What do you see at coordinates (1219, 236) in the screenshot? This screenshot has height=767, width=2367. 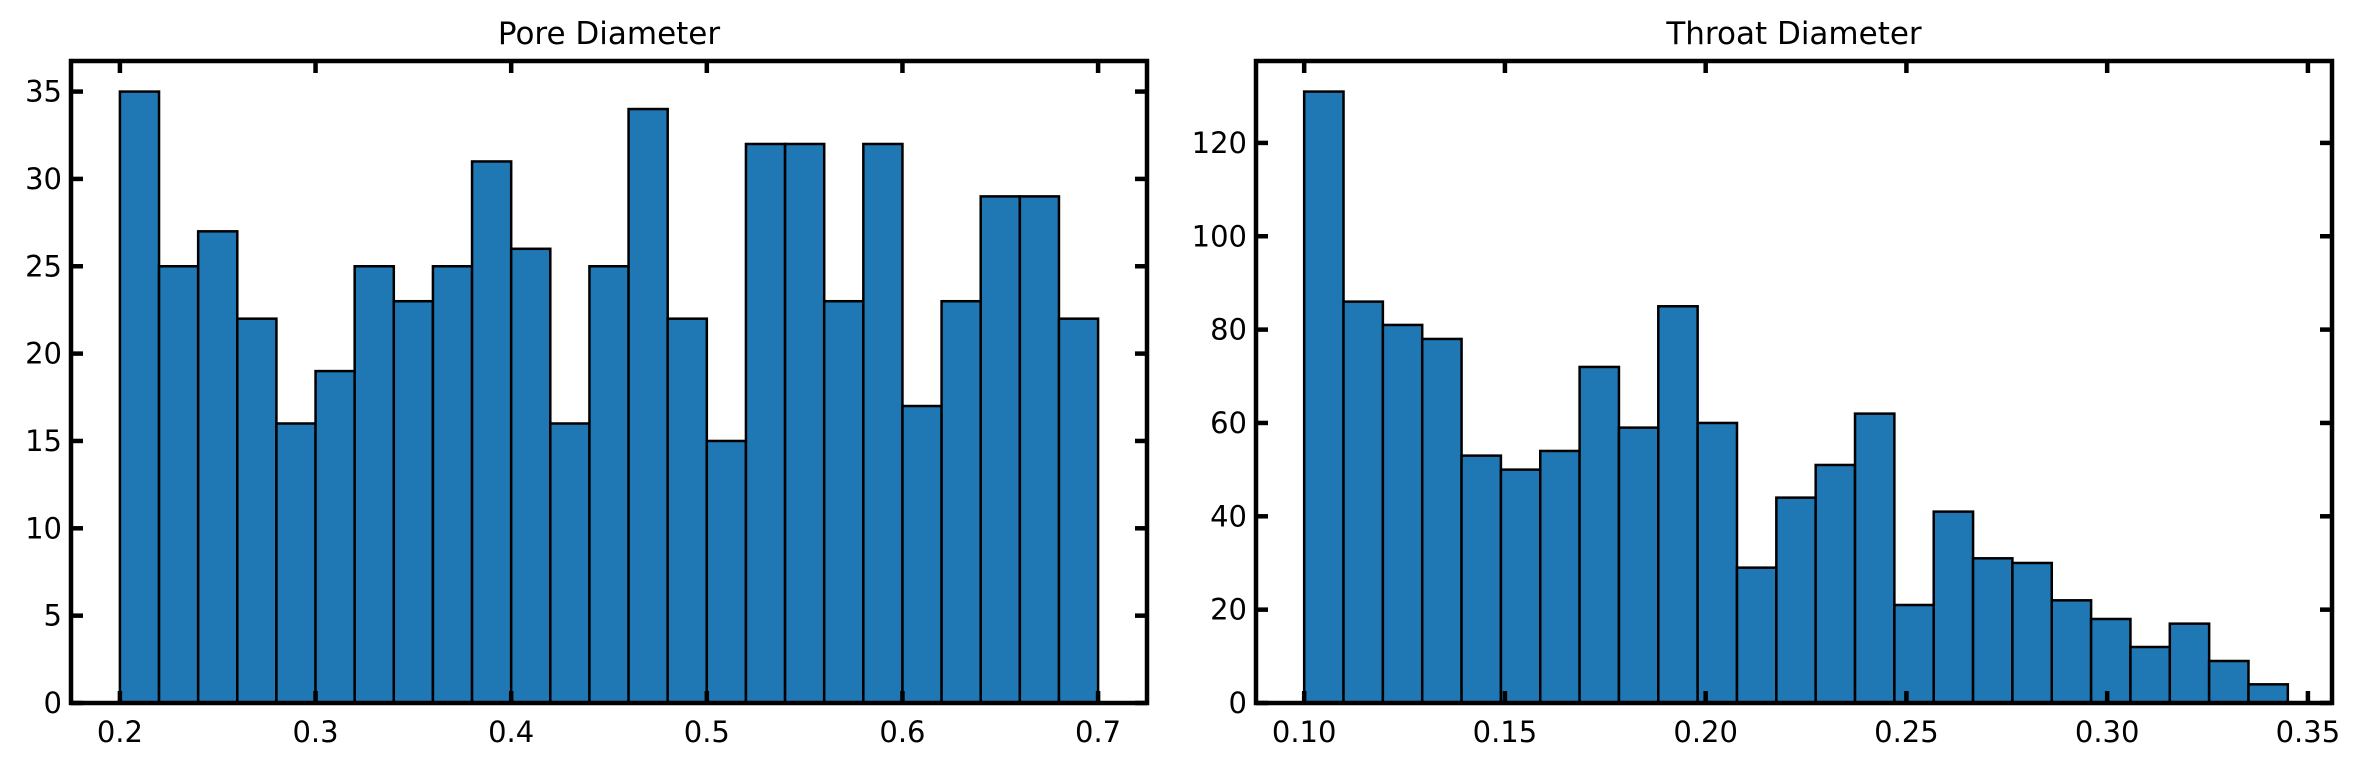 I see `y-tick-label: 100` at bounding box center [1219, 236].